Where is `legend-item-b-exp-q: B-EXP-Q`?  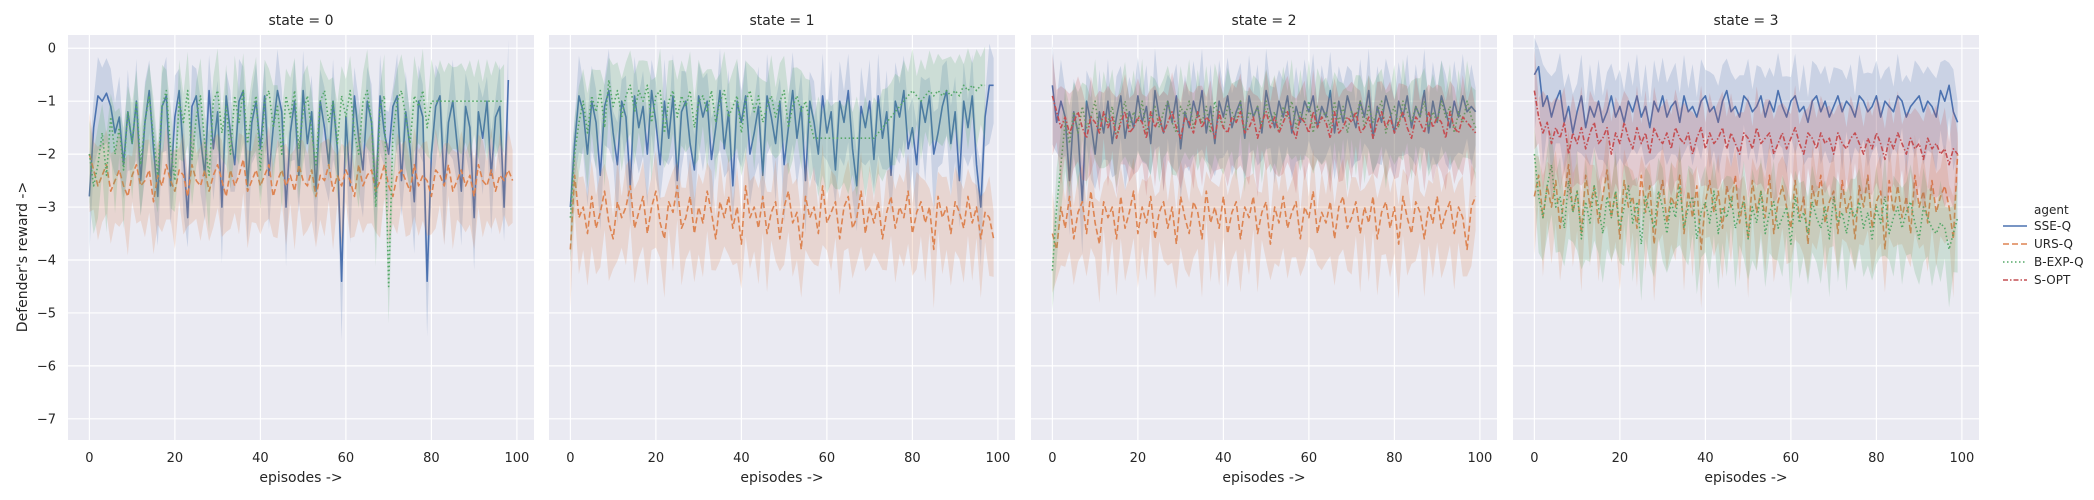
legend-item-b-exp-q: B-EXP-Q is located at coordinates (2043, 262).